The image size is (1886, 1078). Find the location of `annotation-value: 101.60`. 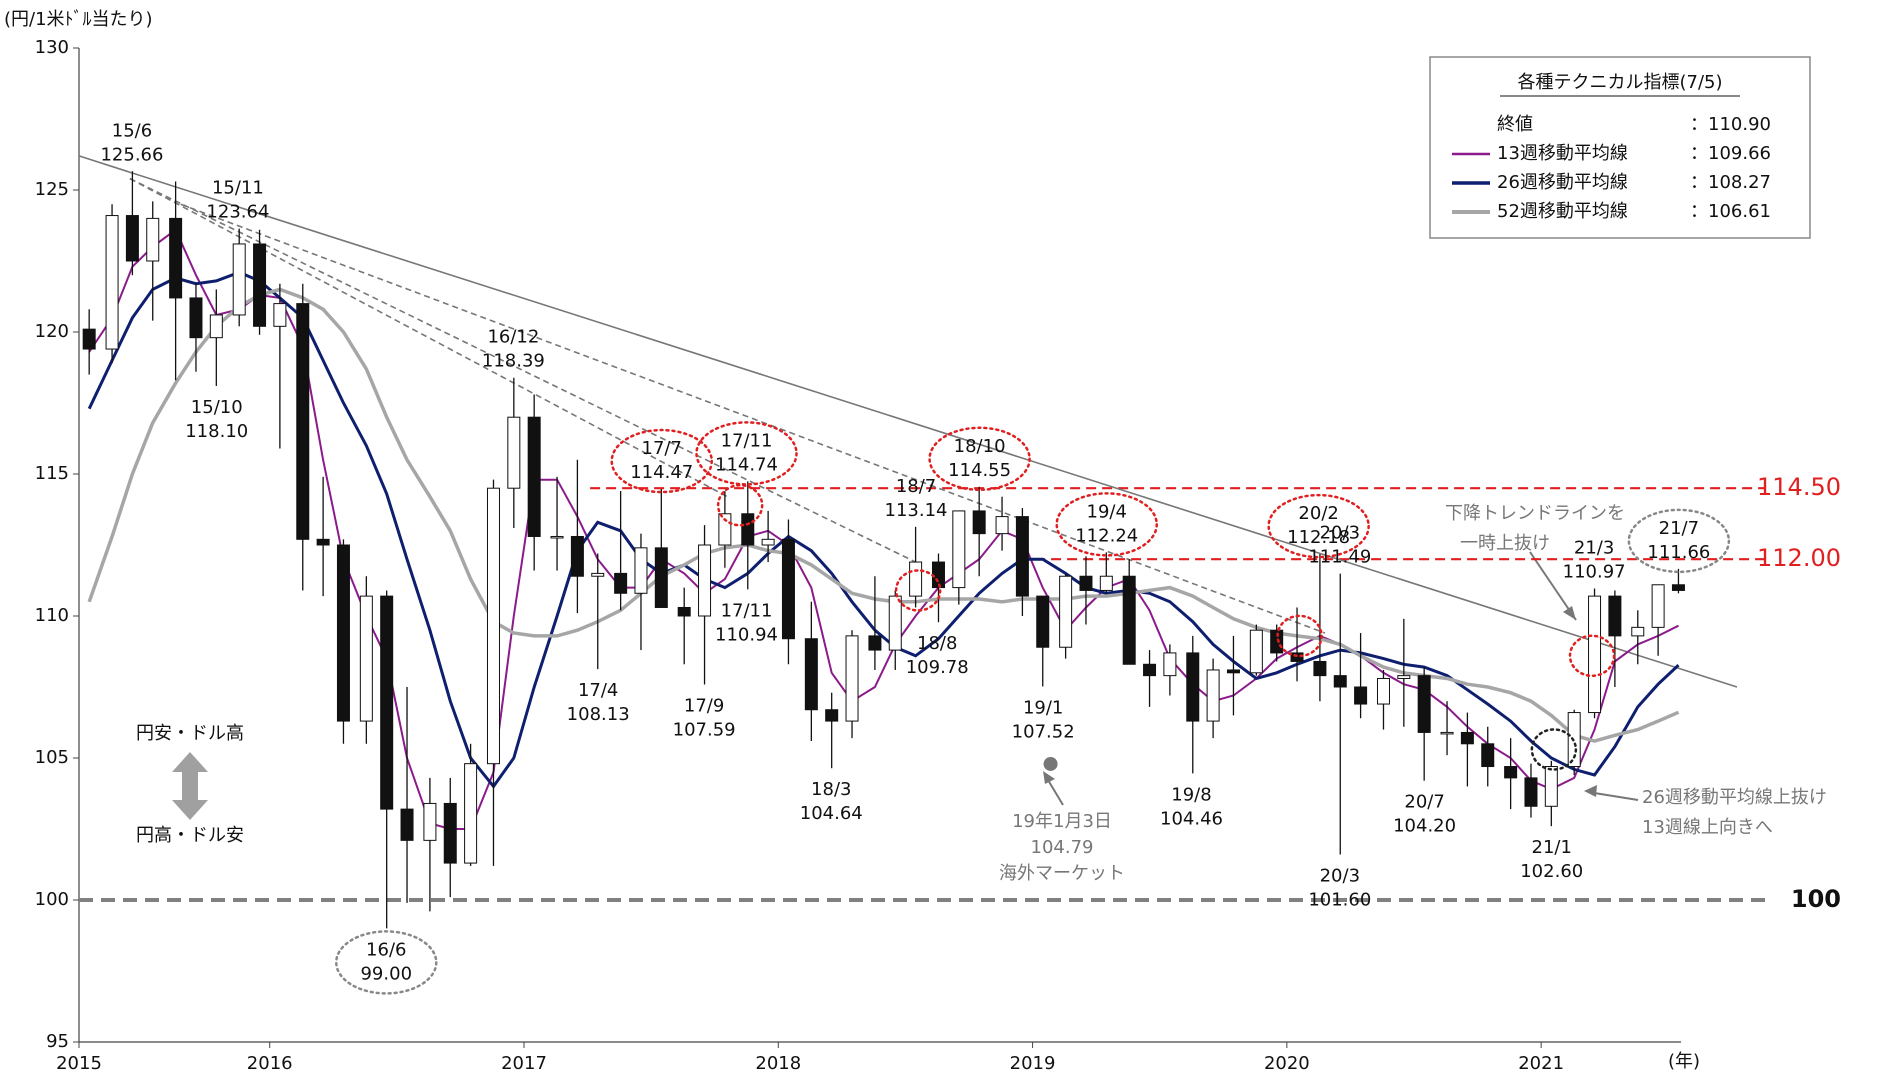

annotation-value: 101.60 is located at coordinates (1339, 900).